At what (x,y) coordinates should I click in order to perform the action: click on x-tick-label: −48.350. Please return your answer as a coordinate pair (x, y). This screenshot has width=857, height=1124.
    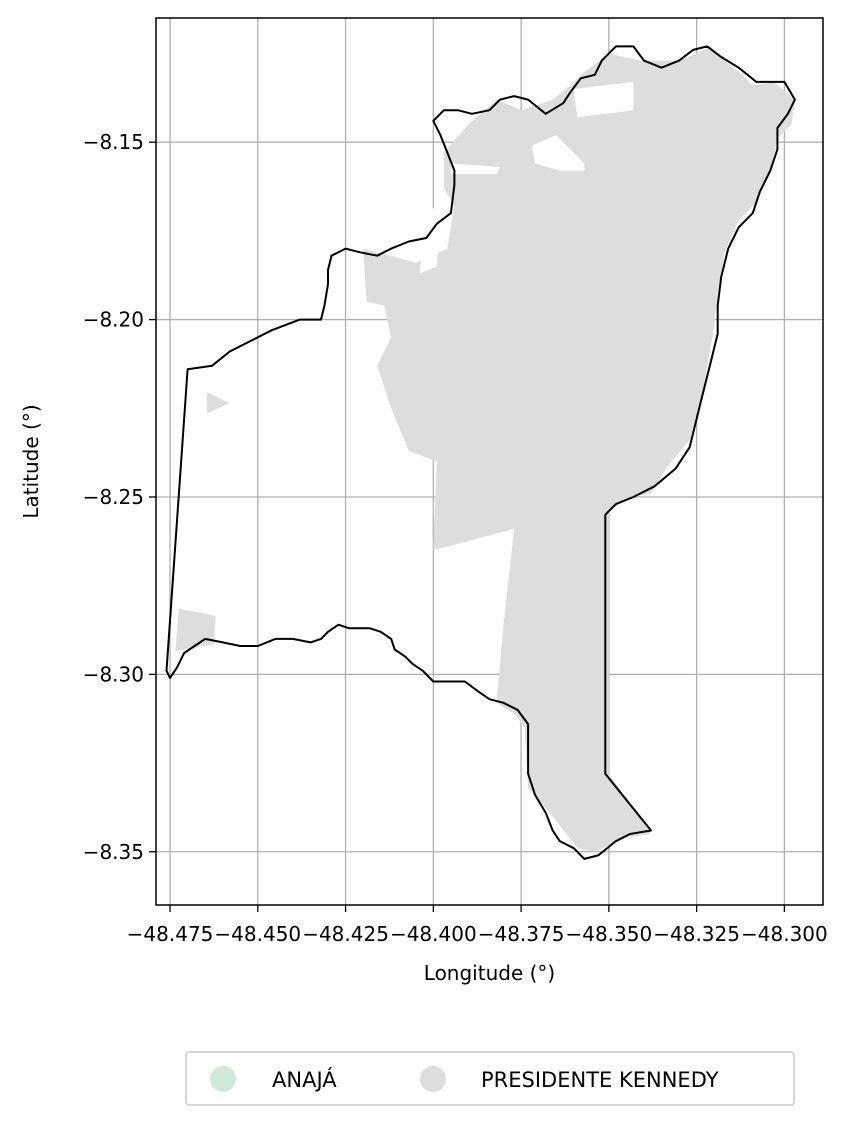
    Looking at the image, I should click on (608, 934).